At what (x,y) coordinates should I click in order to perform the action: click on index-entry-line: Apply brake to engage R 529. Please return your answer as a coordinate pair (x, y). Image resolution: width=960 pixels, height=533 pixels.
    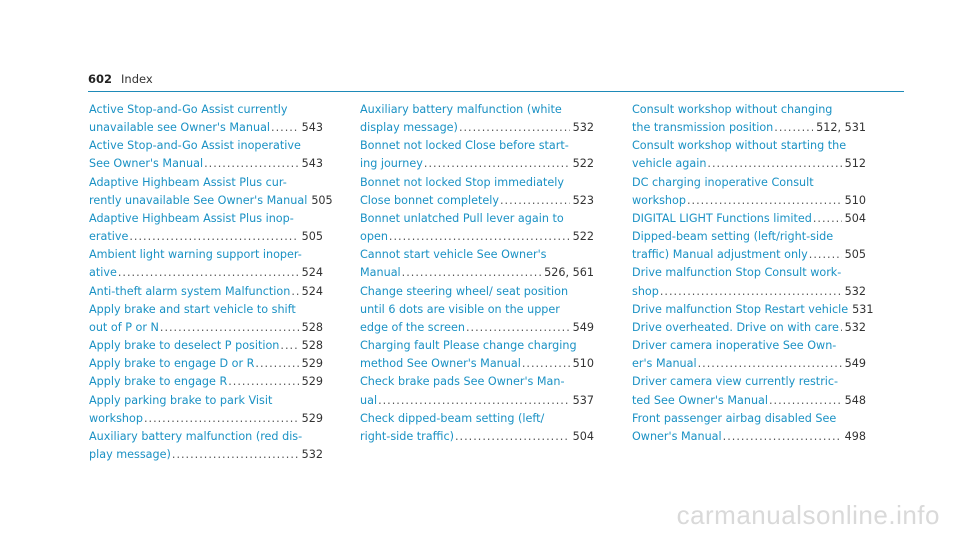
    Looking at the image, I should click on (206, 382).